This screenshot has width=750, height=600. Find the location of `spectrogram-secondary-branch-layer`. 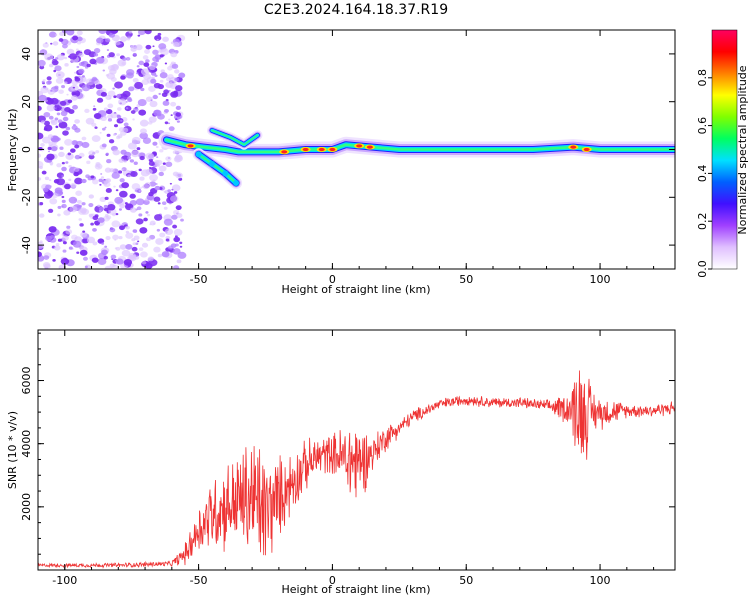

spectrogram-secondary-branch-layer is located at coordinates (217, 168).